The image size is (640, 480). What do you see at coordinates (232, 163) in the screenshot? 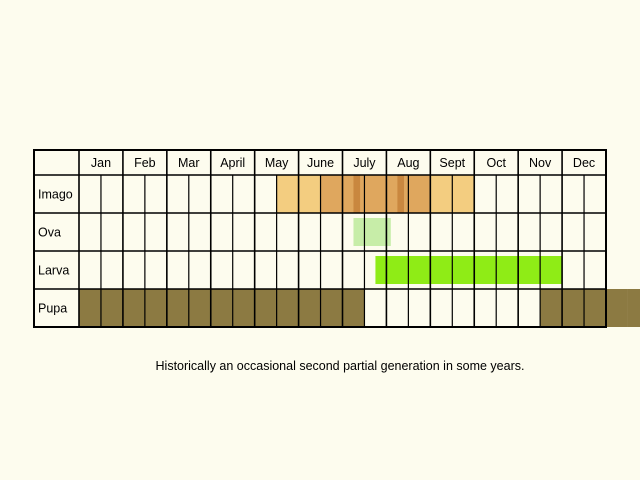
I see `month-label-april: April` at bounding box center [232, 163].